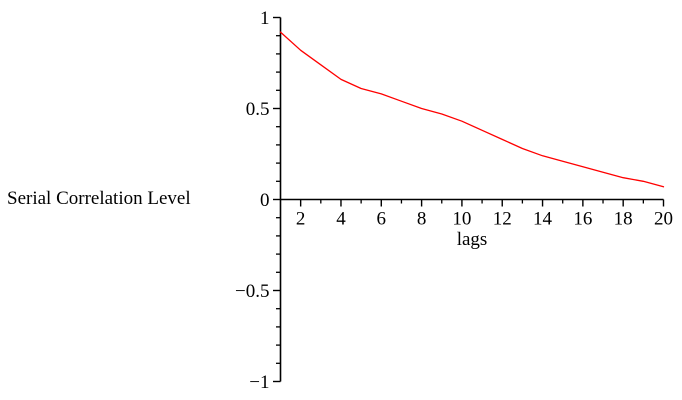  Describe the element at coordinates (472, 239) in the screenshot. I see `x-axis-title: lags` at that location.